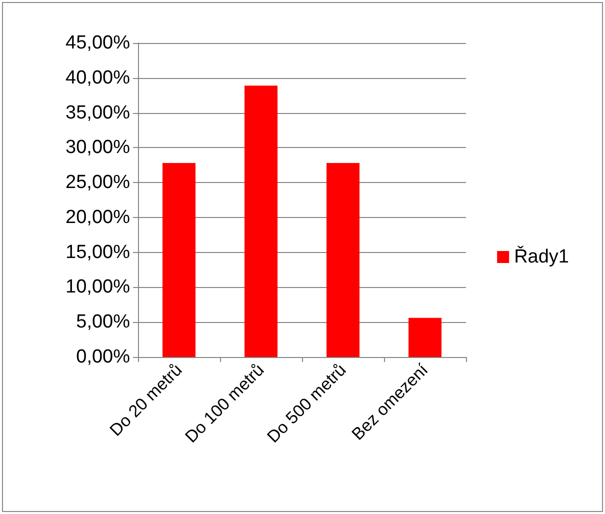 Image resolution: width=605 pixels, height=514 pixels. What do you see at coordinates (98, 287) in the screenshot?
I see `y-tick-label: 10,00%` at bounding box center [98, 287].